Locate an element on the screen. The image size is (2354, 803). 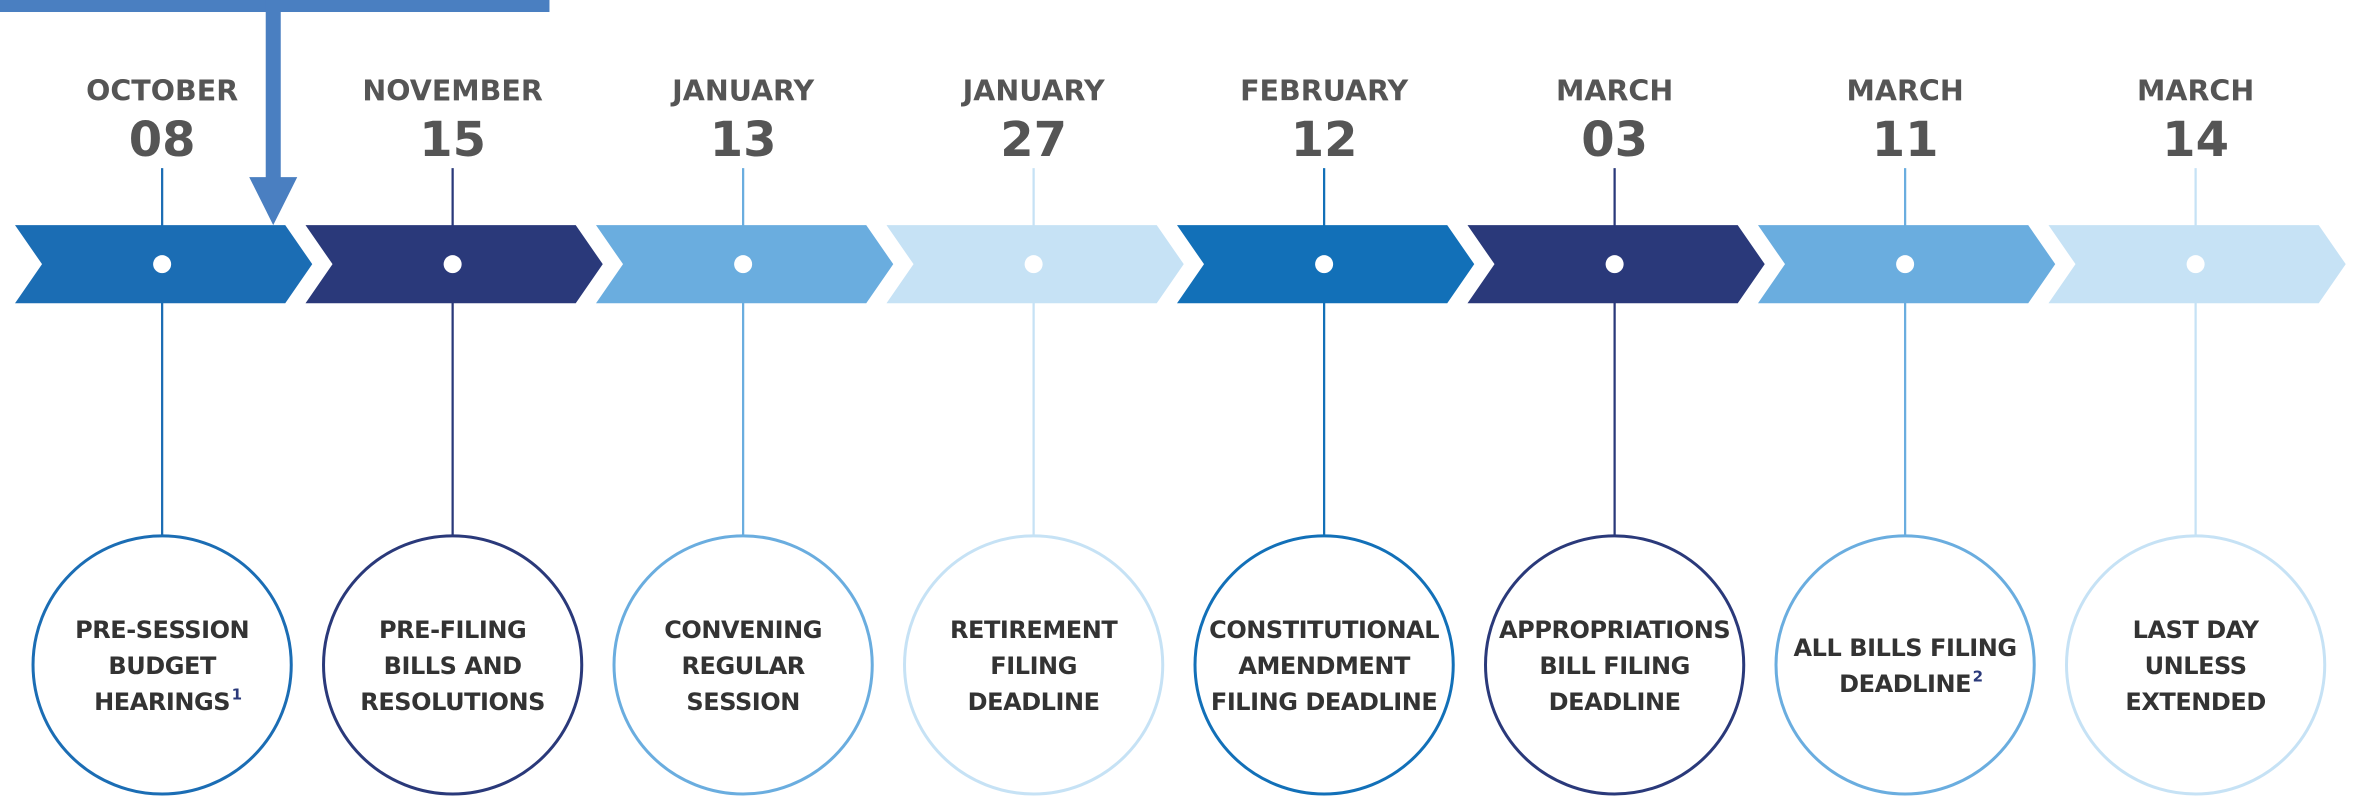
label-line: LAST DAY is located at coordinates (2196, 630).